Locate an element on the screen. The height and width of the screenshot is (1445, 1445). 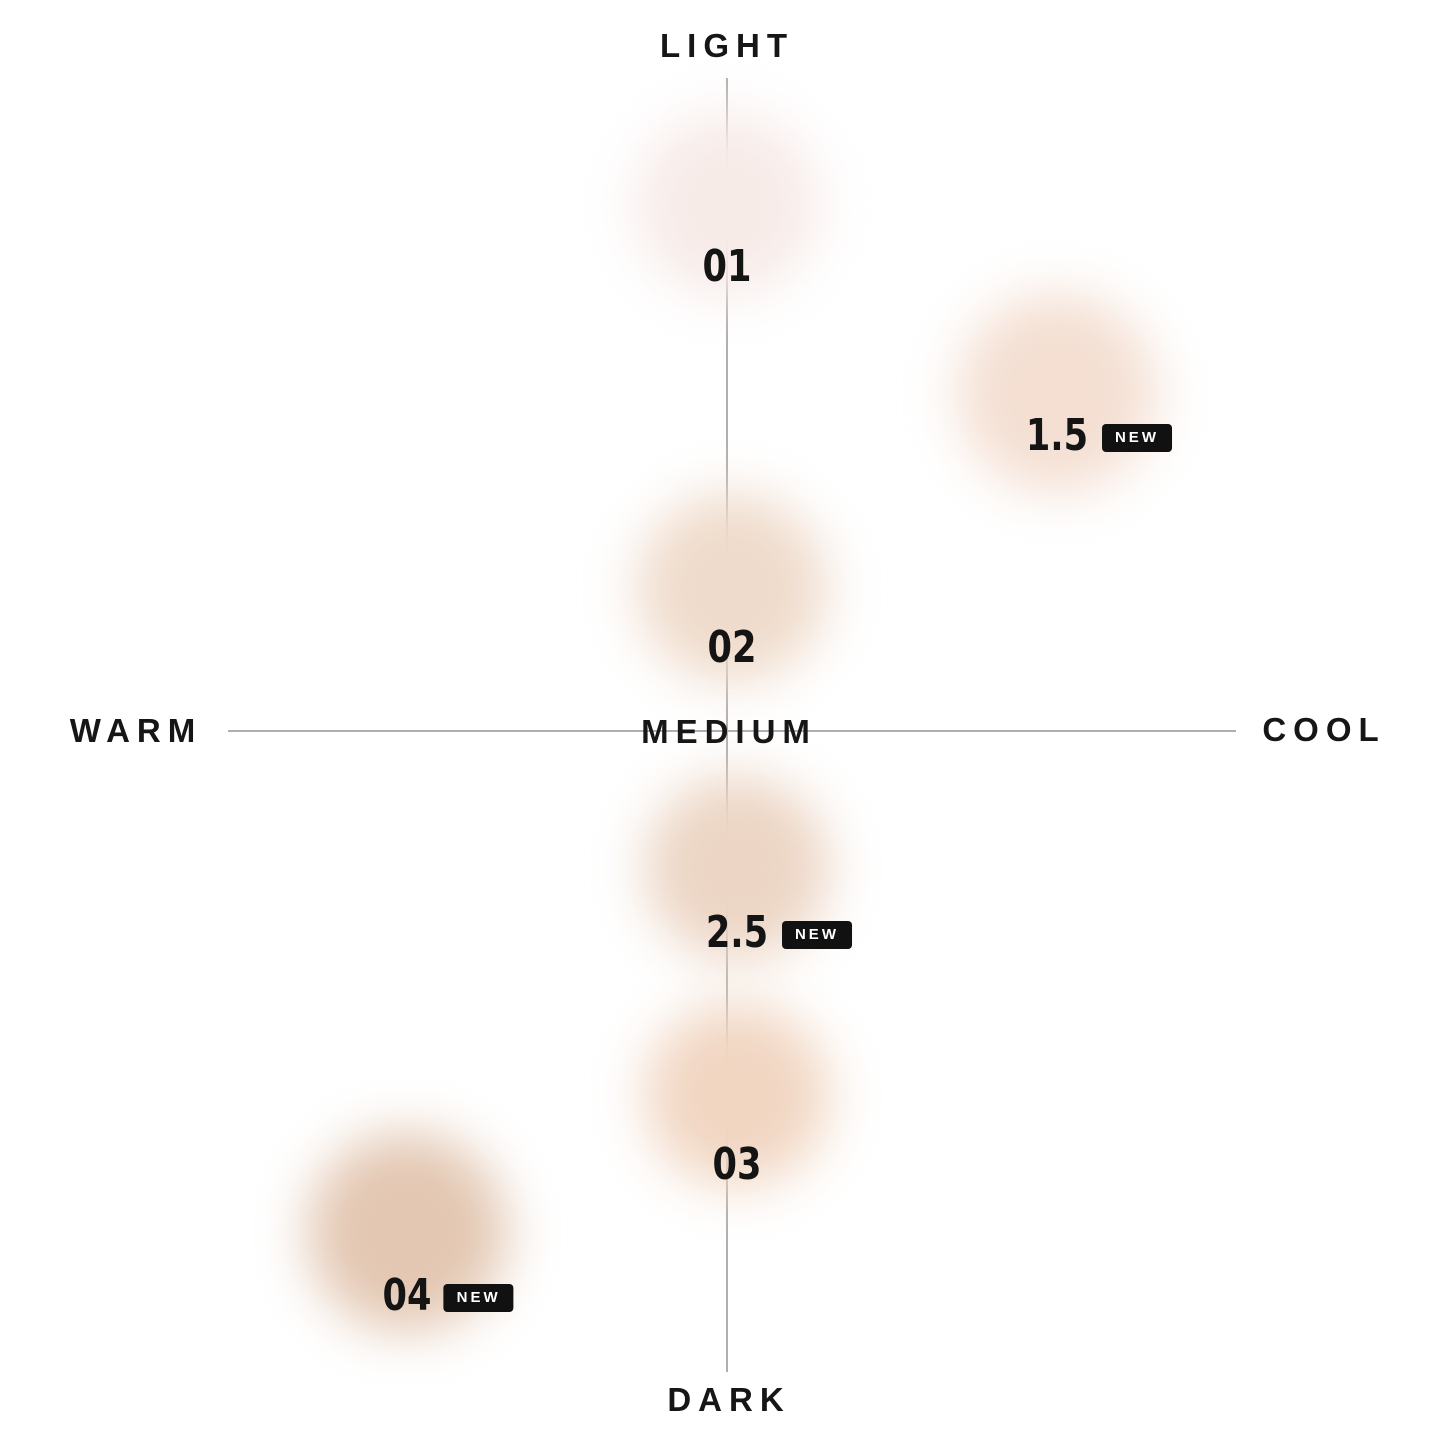
shade-label: 04 NEW is located at coordinates (445, 1295).